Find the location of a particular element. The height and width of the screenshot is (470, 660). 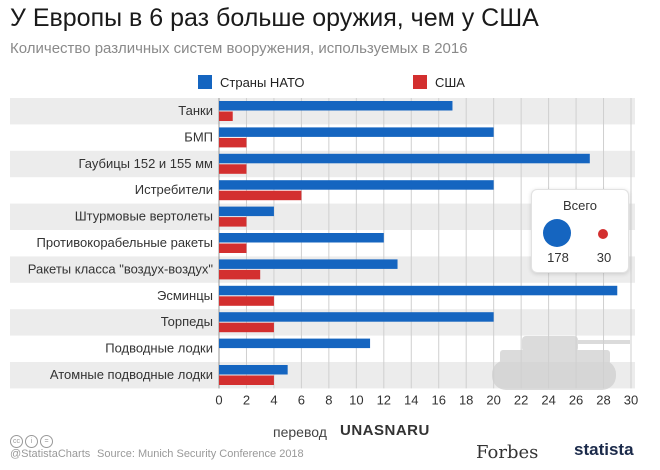

x-tick-labels: 0 2 4 6 8 10 12 14 16 18 20 22 24 26 28 30 is located at coordinates (426, 399).